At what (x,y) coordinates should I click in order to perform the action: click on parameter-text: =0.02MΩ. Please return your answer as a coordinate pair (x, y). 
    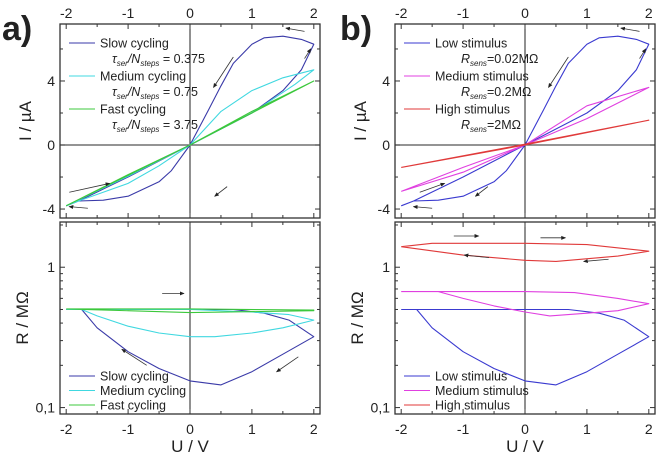
    Looking at the image, I should click on (512, 59).